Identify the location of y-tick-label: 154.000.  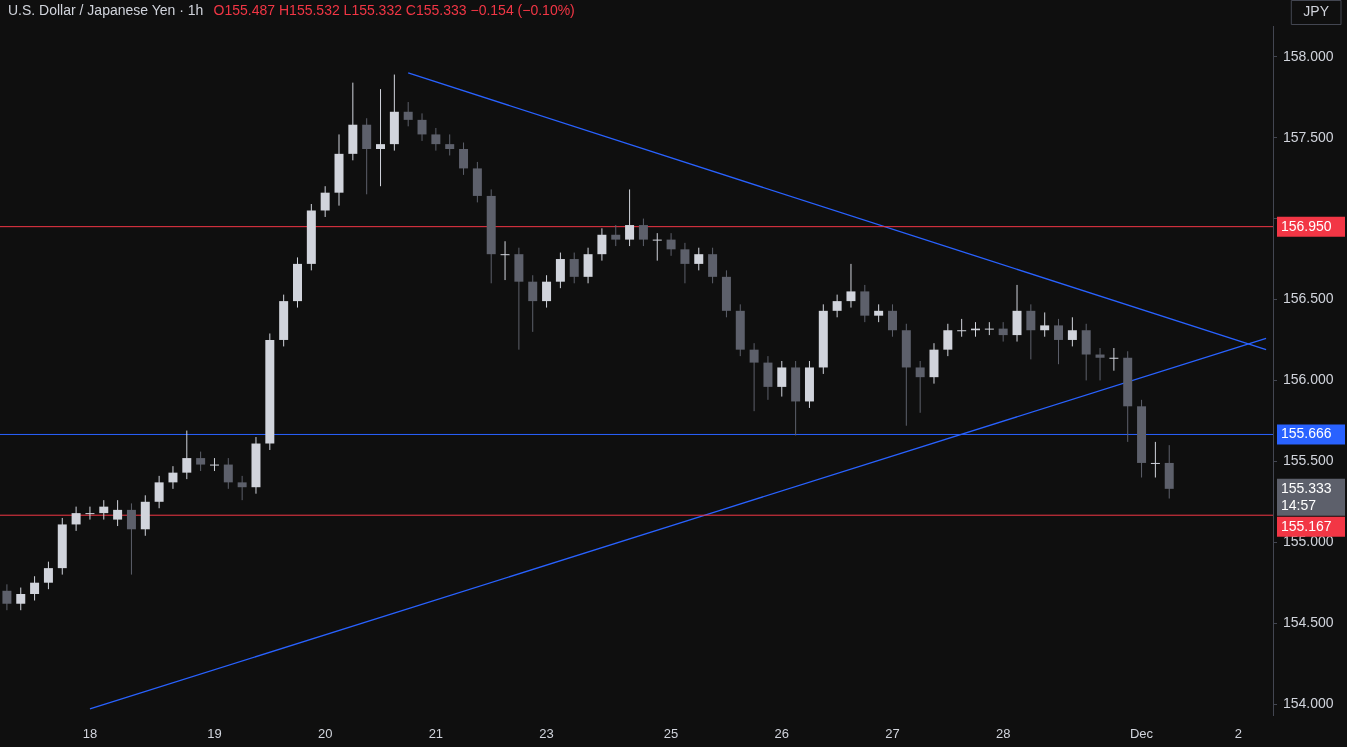
(1308, 702).